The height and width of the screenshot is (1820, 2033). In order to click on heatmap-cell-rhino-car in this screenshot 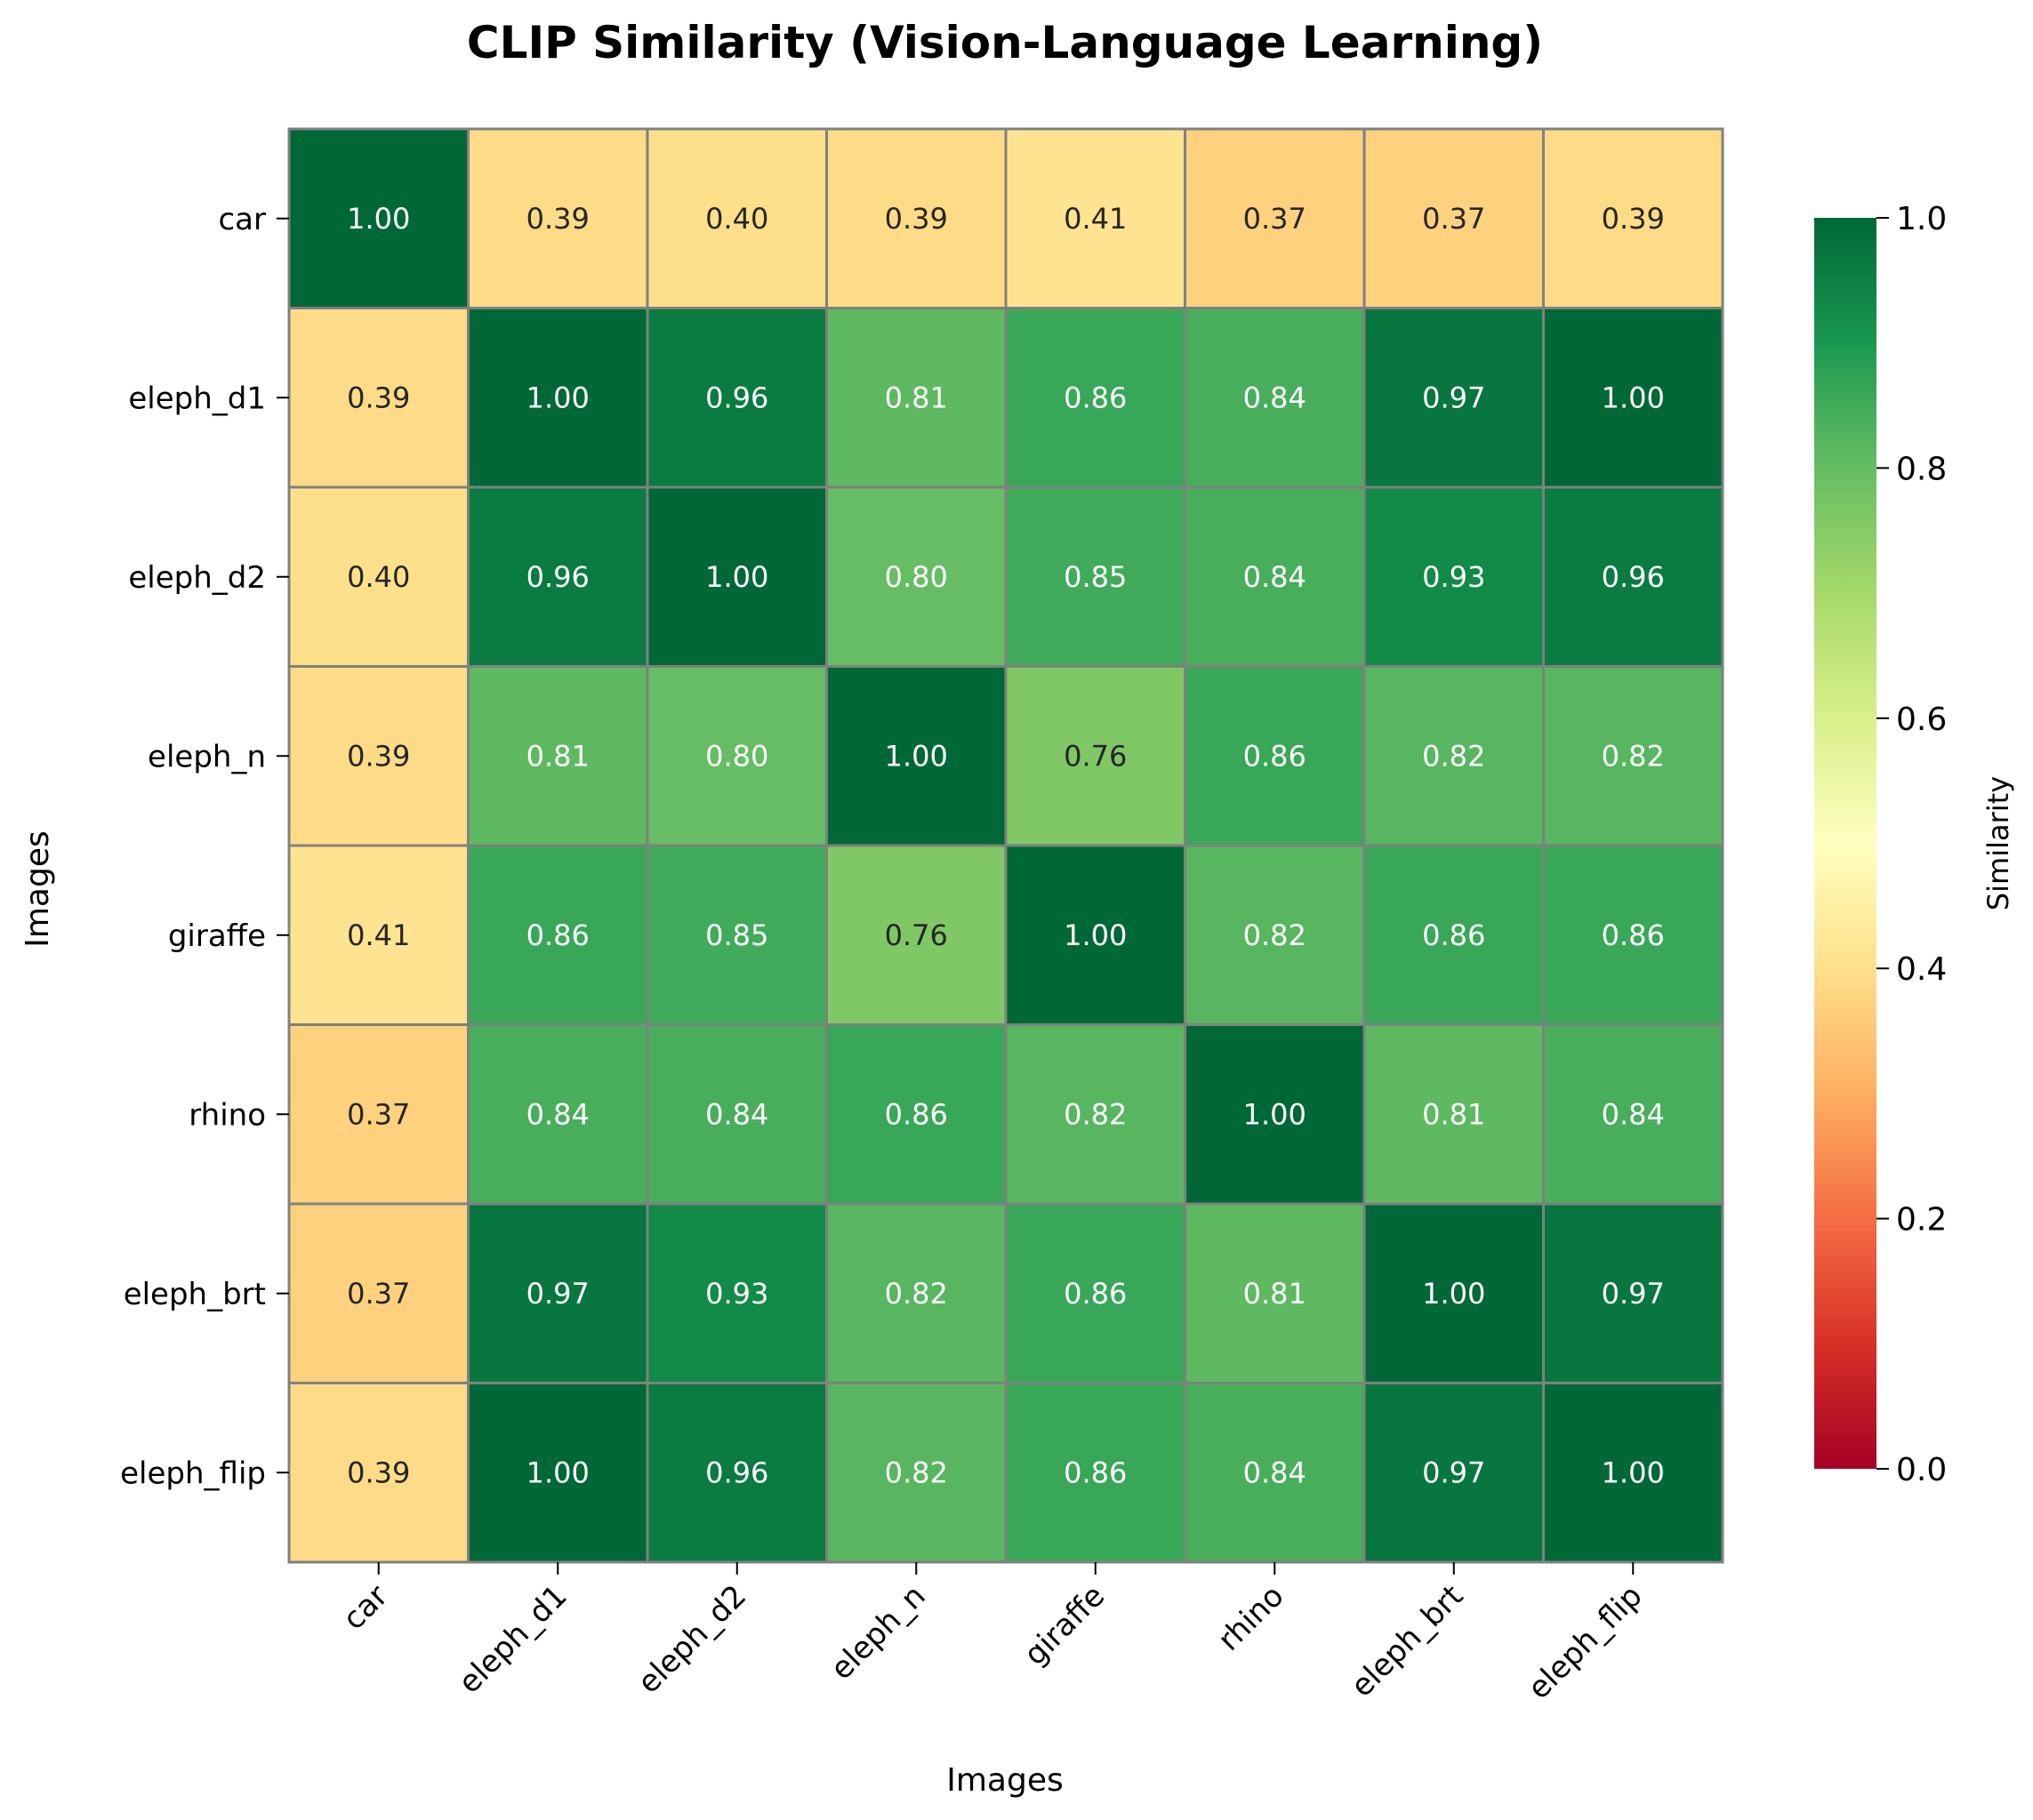, I will do `click(378, 1114)`.